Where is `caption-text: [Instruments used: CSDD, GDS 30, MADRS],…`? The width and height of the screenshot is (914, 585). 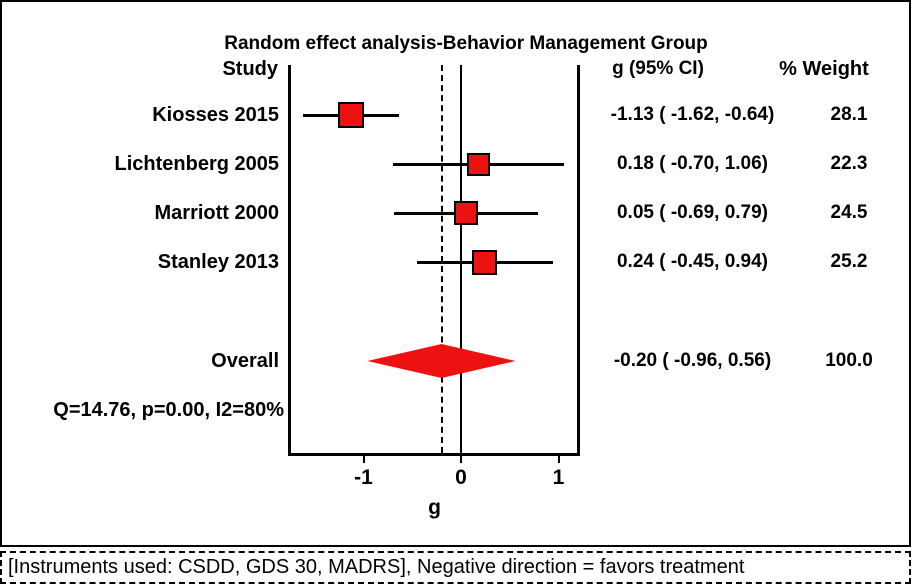 caption-text: [Instruments used: CSDD, GDS 30, MADRS],… is located at coordinates (376, 567).